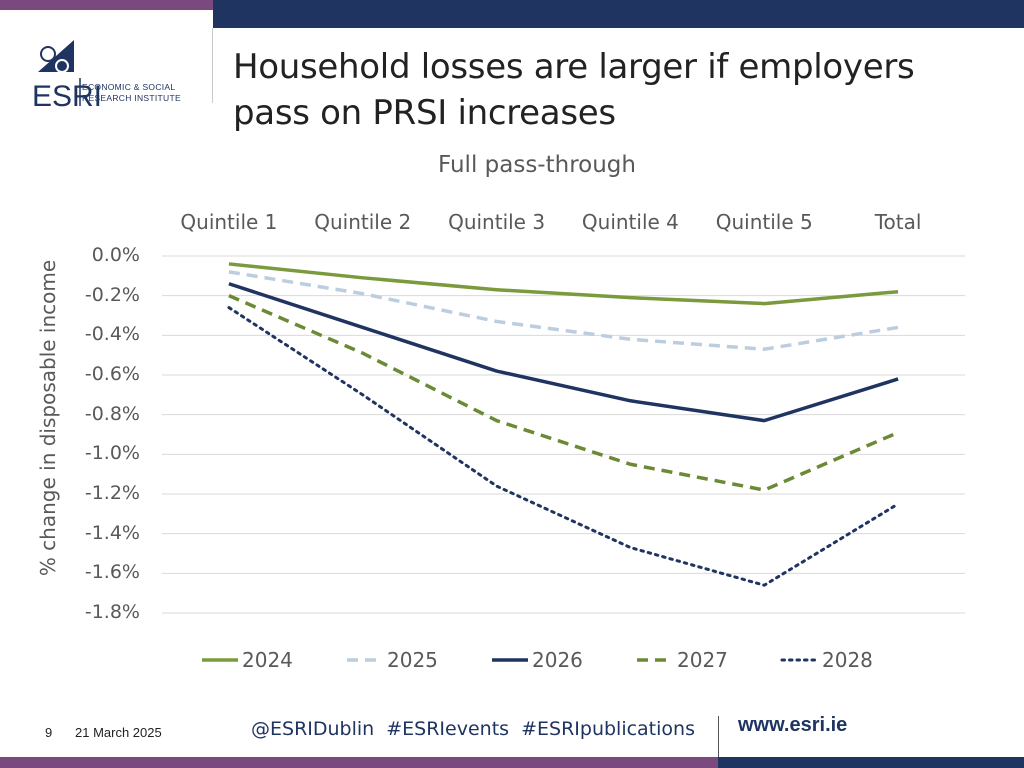  What do you see at coordinates (898, 222) in the screenshot?
I see `category-label: Total` at bounding box center [898, 222].